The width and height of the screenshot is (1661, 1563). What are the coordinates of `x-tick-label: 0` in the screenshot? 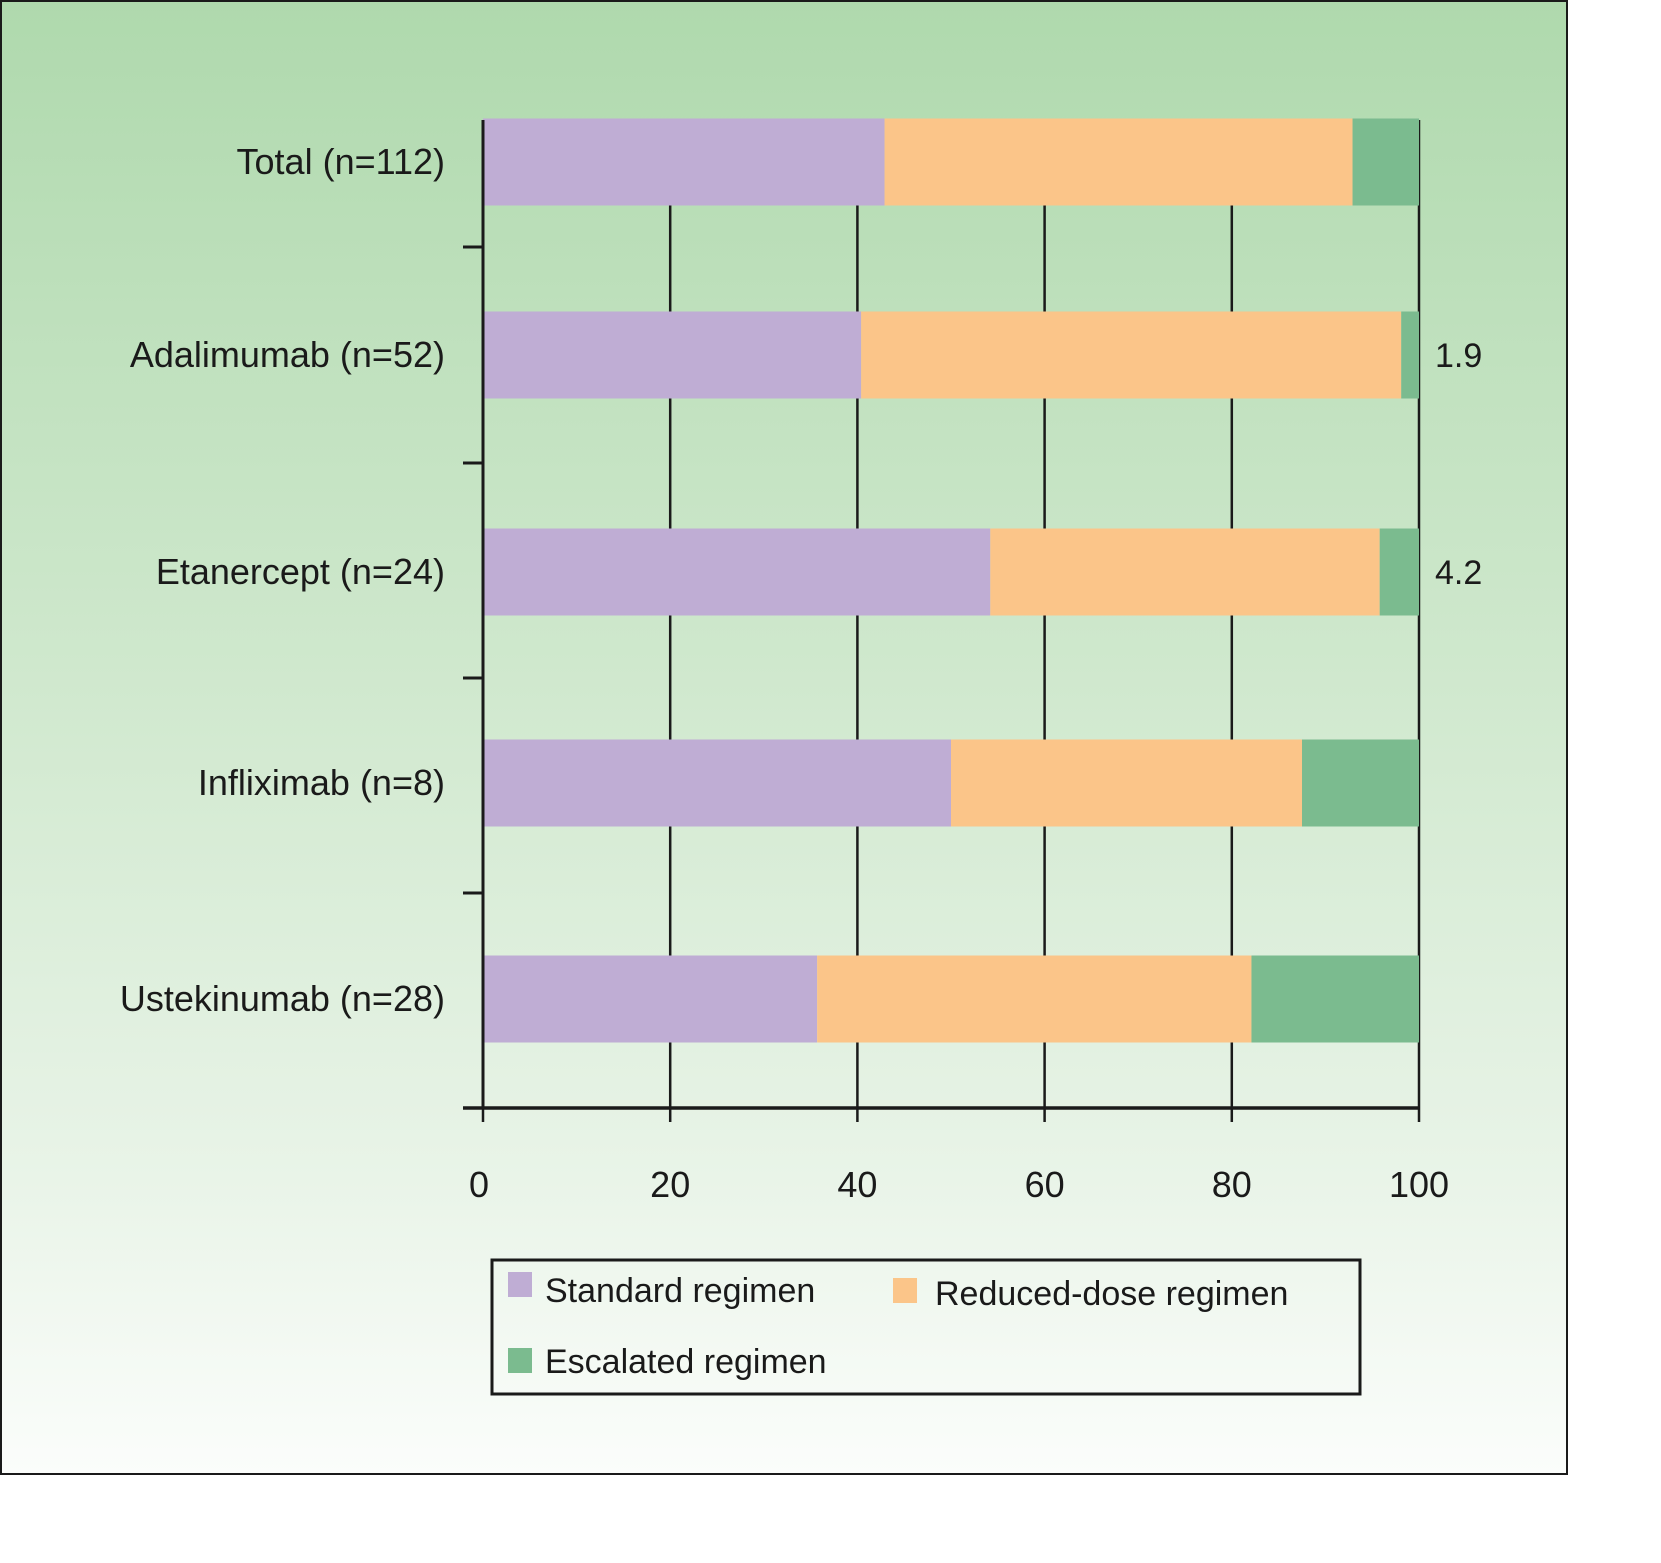 It's located at (479, 1184).